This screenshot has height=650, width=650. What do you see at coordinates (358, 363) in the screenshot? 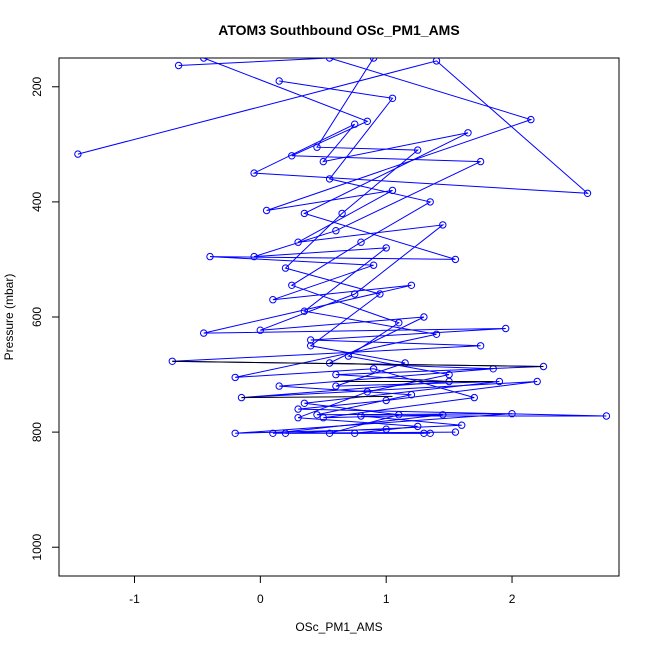
I see `highlight-segment` at bounding box center [358, 363].